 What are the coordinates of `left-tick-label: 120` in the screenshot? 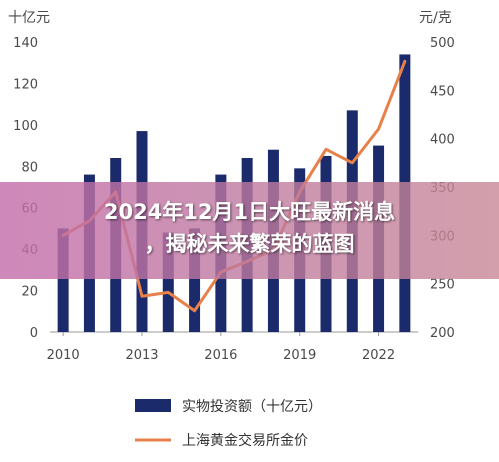 It's located at (25, 84).